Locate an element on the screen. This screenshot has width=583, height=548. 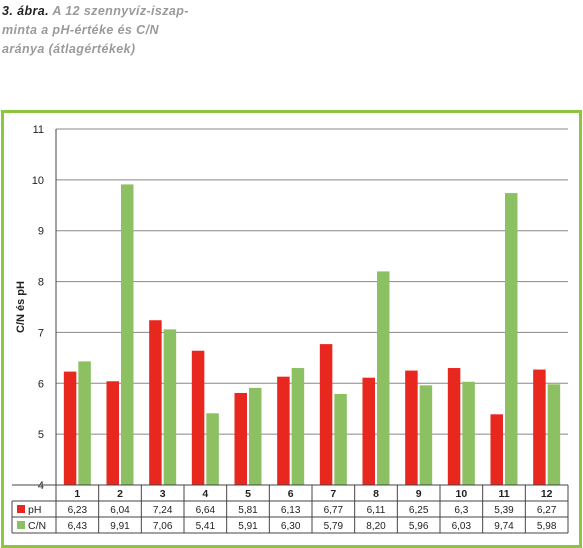
x-category-label: 1 is located at coordinates (77, 494).